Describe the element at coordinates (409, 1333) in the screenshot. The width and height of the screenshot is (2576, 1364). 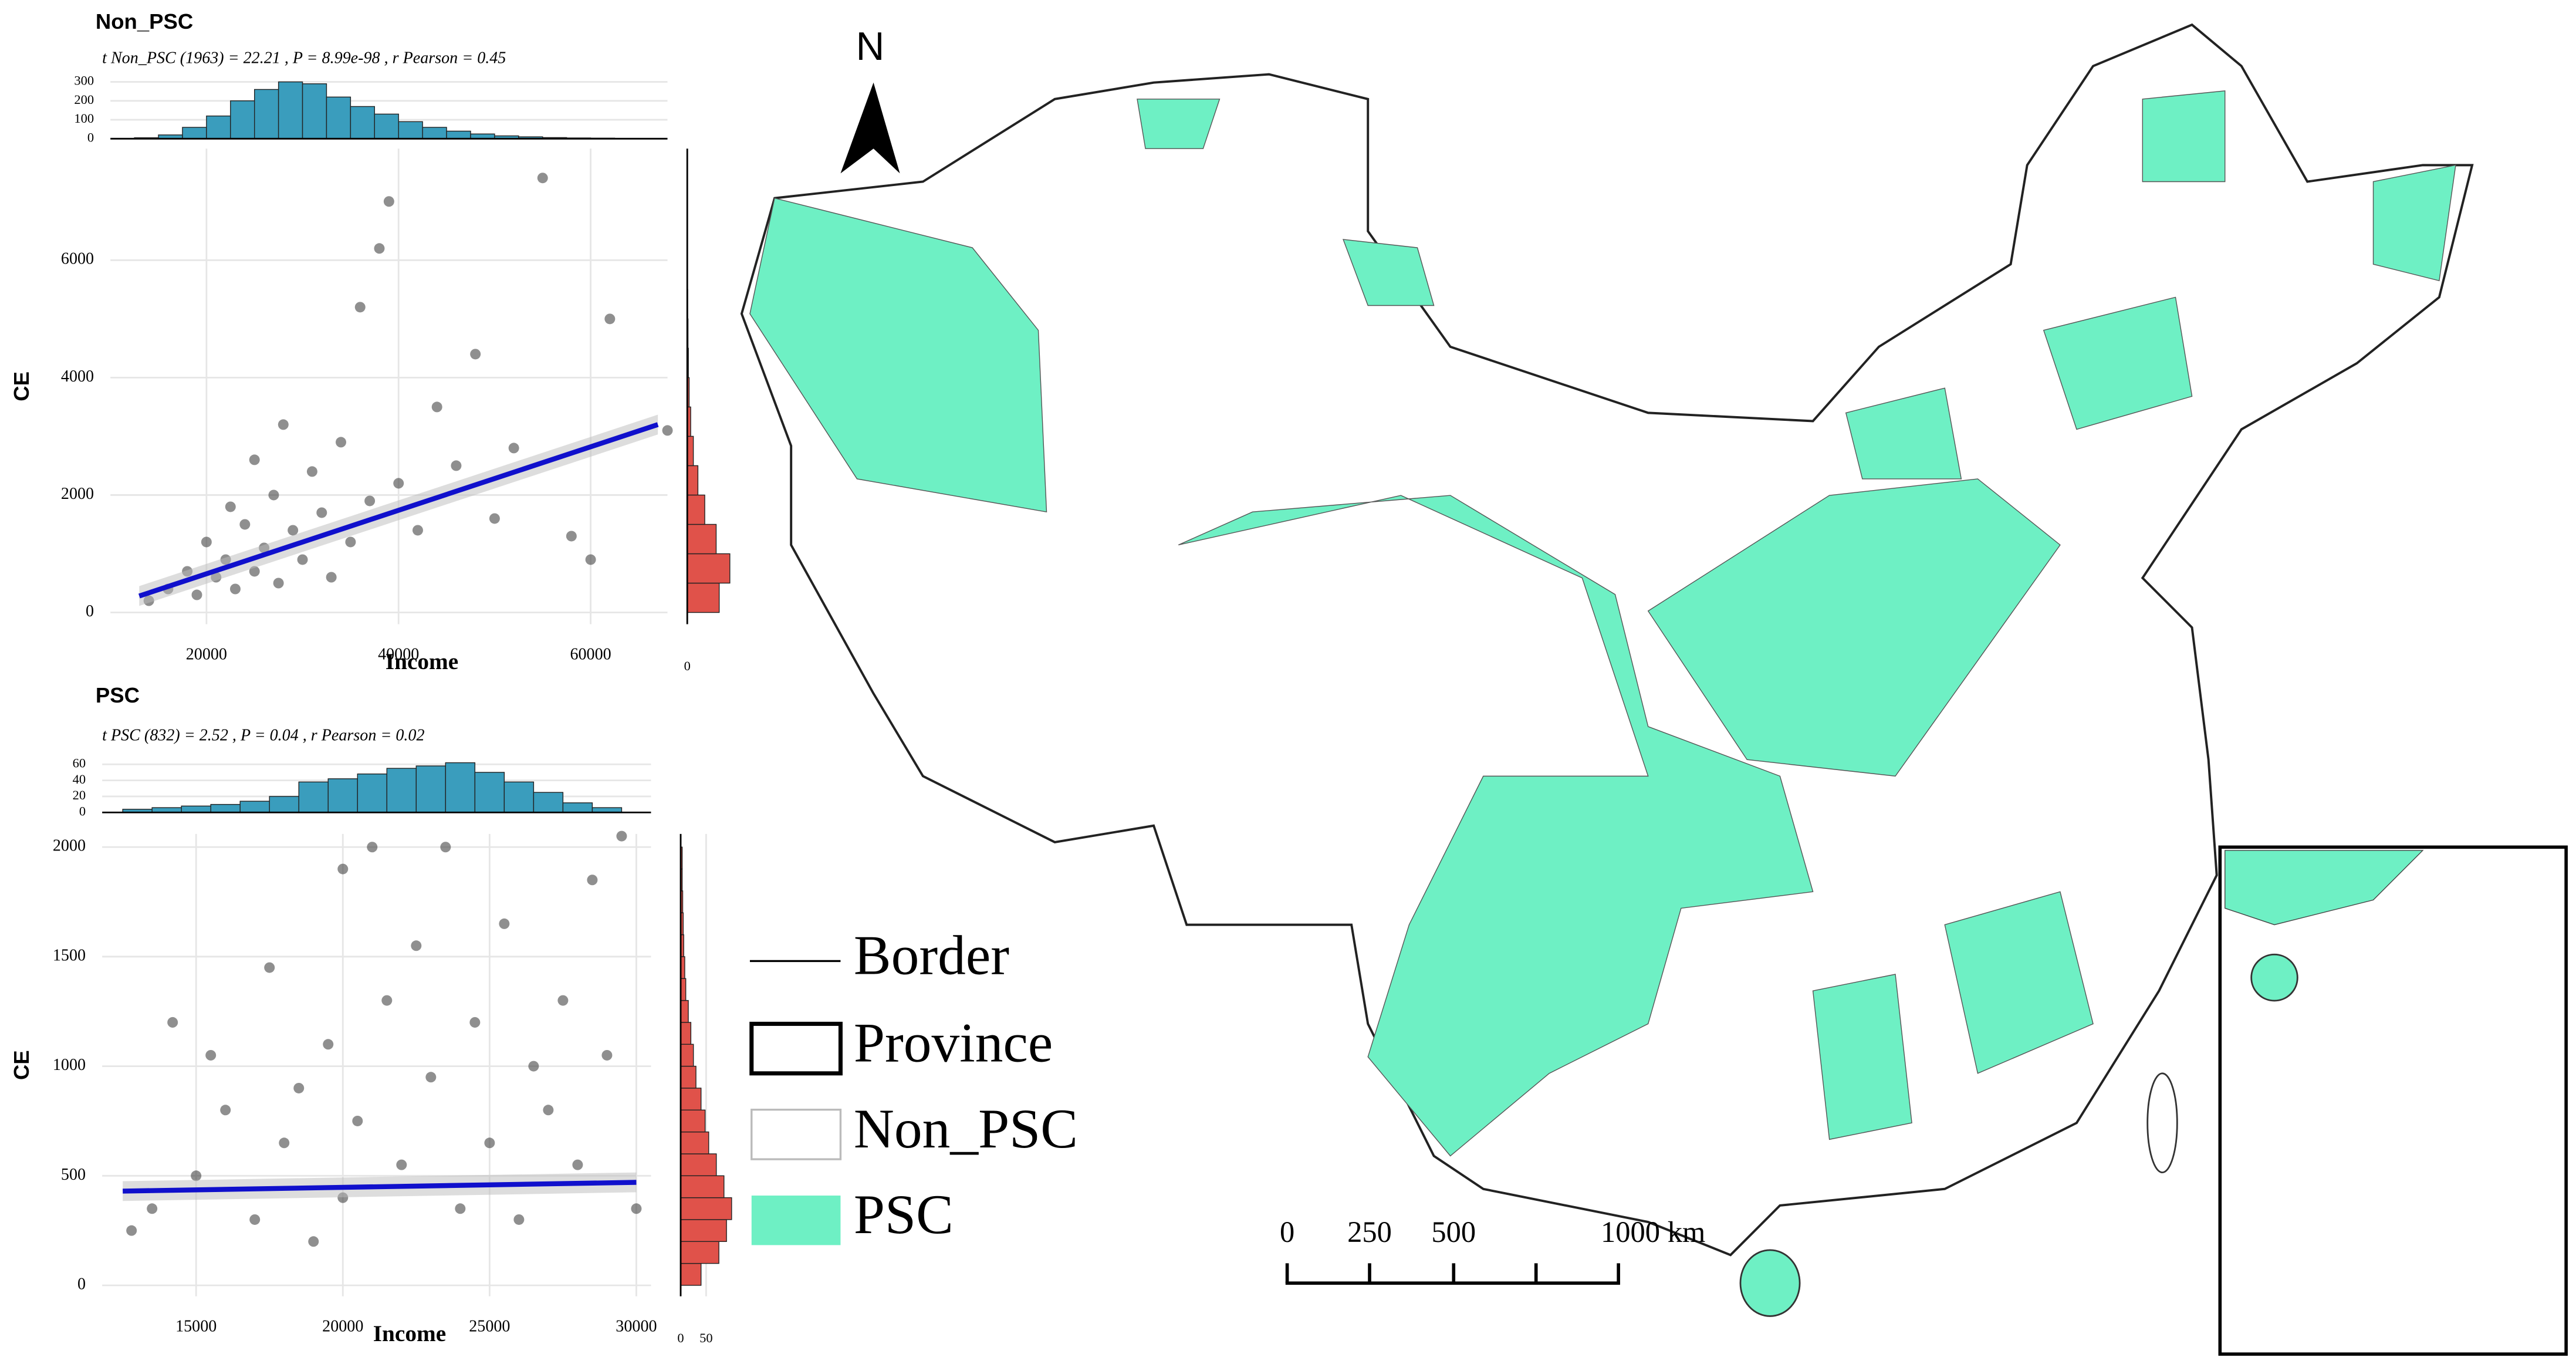
I see `x-axis-label: Income` at that location.